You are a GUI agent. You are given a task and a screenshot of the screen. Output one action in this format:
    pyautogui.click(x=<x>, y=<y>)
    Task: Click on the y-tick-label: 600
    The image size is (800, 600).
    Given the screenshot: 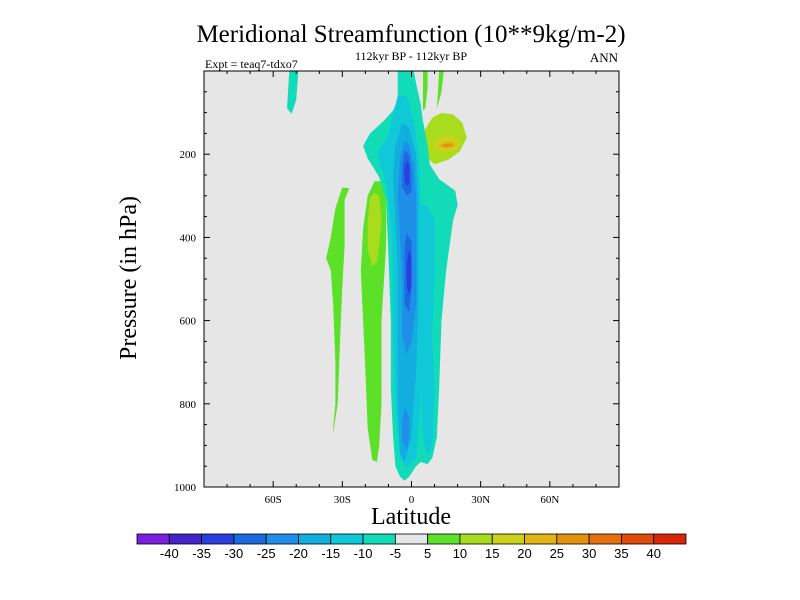 What is the action you would take?
    pyautogui.click(x=188, y=322)
    